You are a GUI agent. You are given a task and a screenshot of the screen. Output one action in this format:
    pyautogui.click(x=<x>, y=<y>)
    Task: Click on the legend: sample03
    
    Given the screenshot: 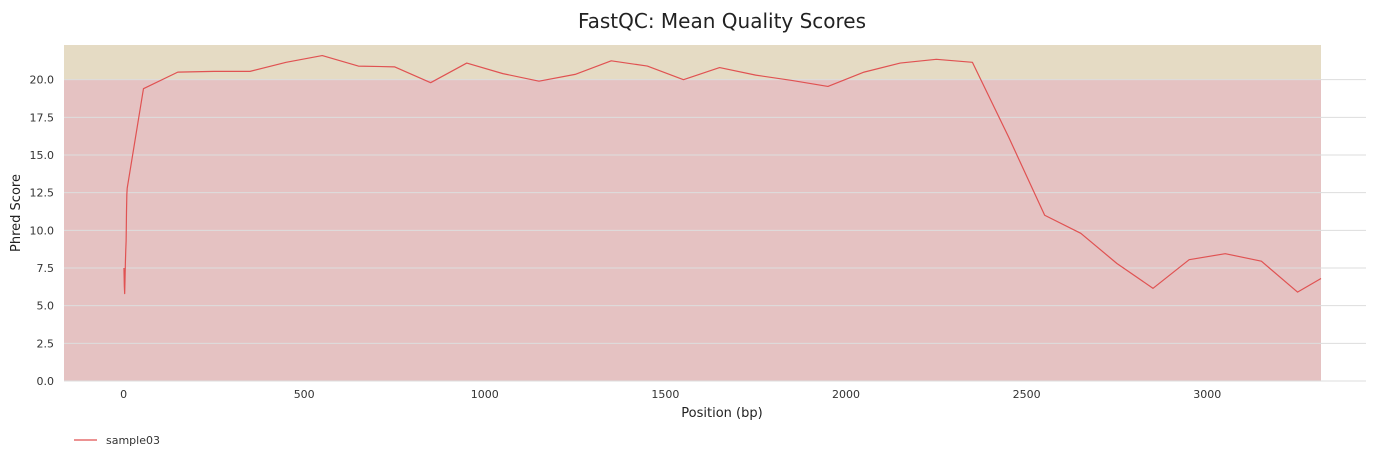 What is the action you would take?
    pyautogui.click(x=117, y=440)
    